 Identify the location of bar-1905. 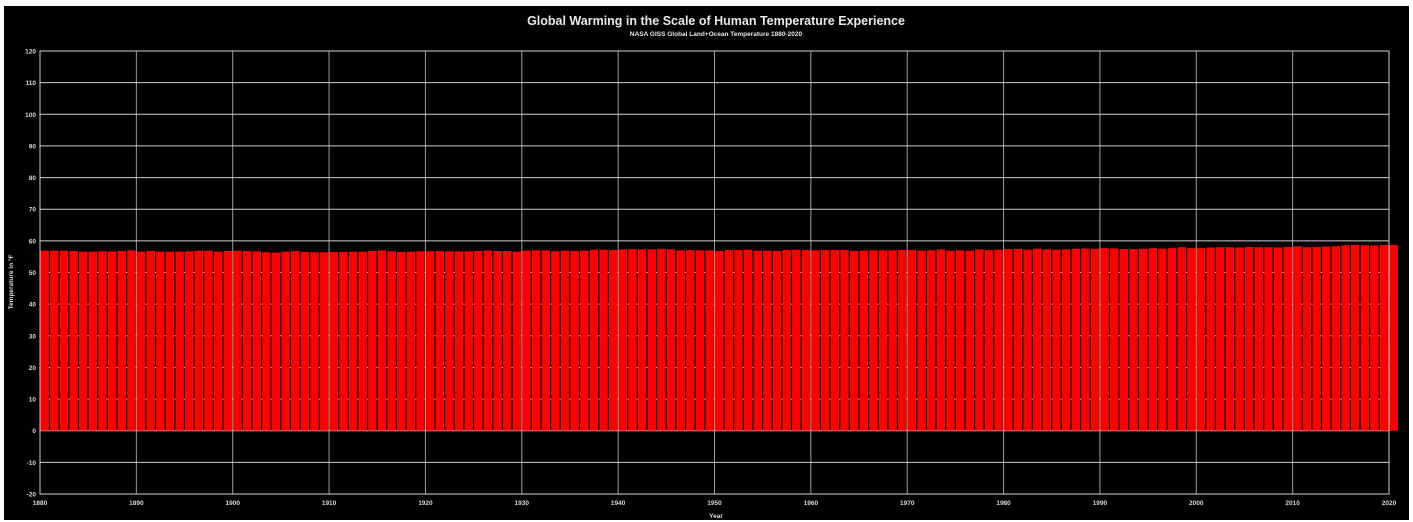
(285, 341).